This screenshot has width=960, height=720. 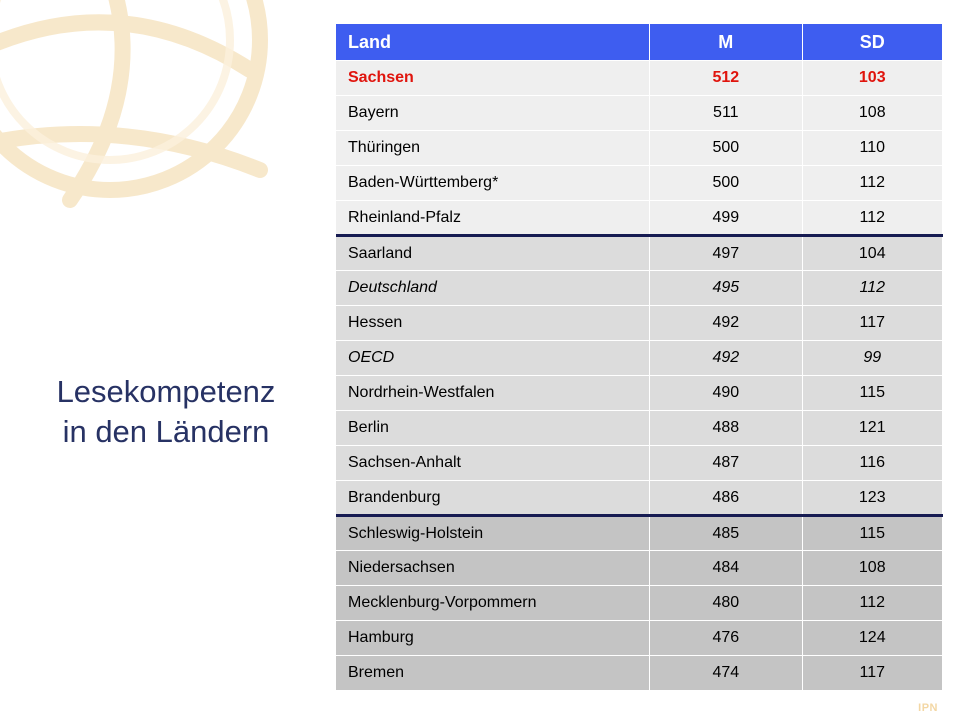 I want to click on table-row: Baden-Württemberg* 500 112, so click(x=640, y=183).